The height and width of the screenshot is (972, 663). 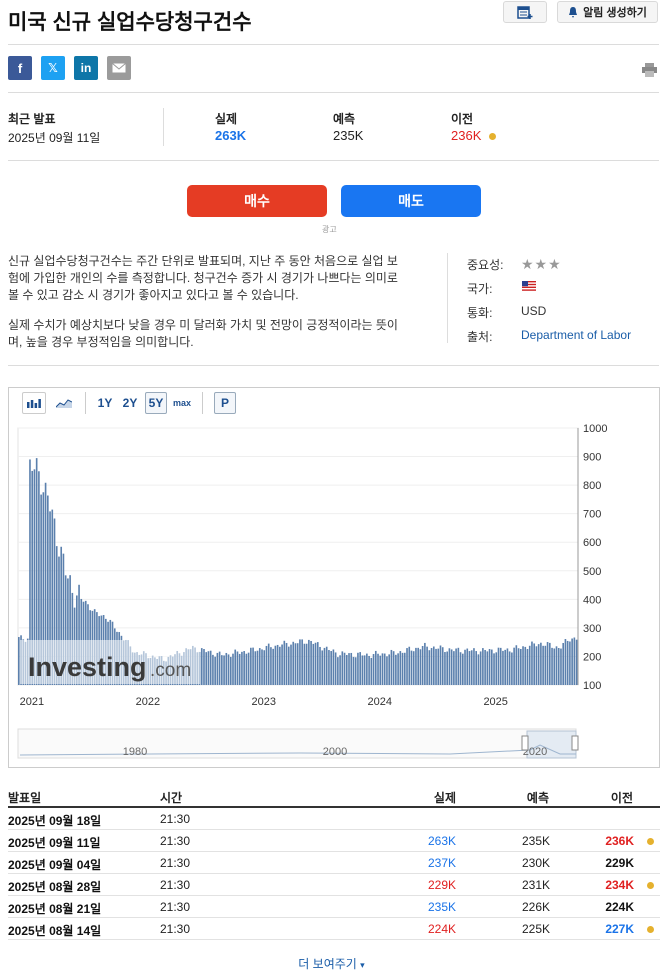 I want to click on actual-cell: 229K, so click(x=441, y=885).